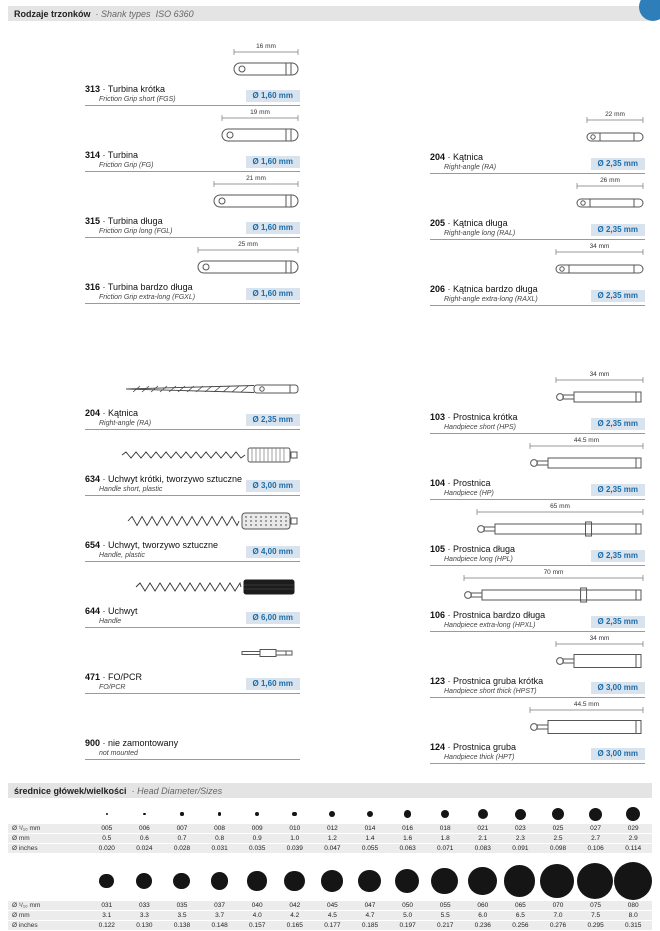  Describe the element at coordinates (192, 259) in the screenshot. I see `shank-drawing: 25 mm` at that location.